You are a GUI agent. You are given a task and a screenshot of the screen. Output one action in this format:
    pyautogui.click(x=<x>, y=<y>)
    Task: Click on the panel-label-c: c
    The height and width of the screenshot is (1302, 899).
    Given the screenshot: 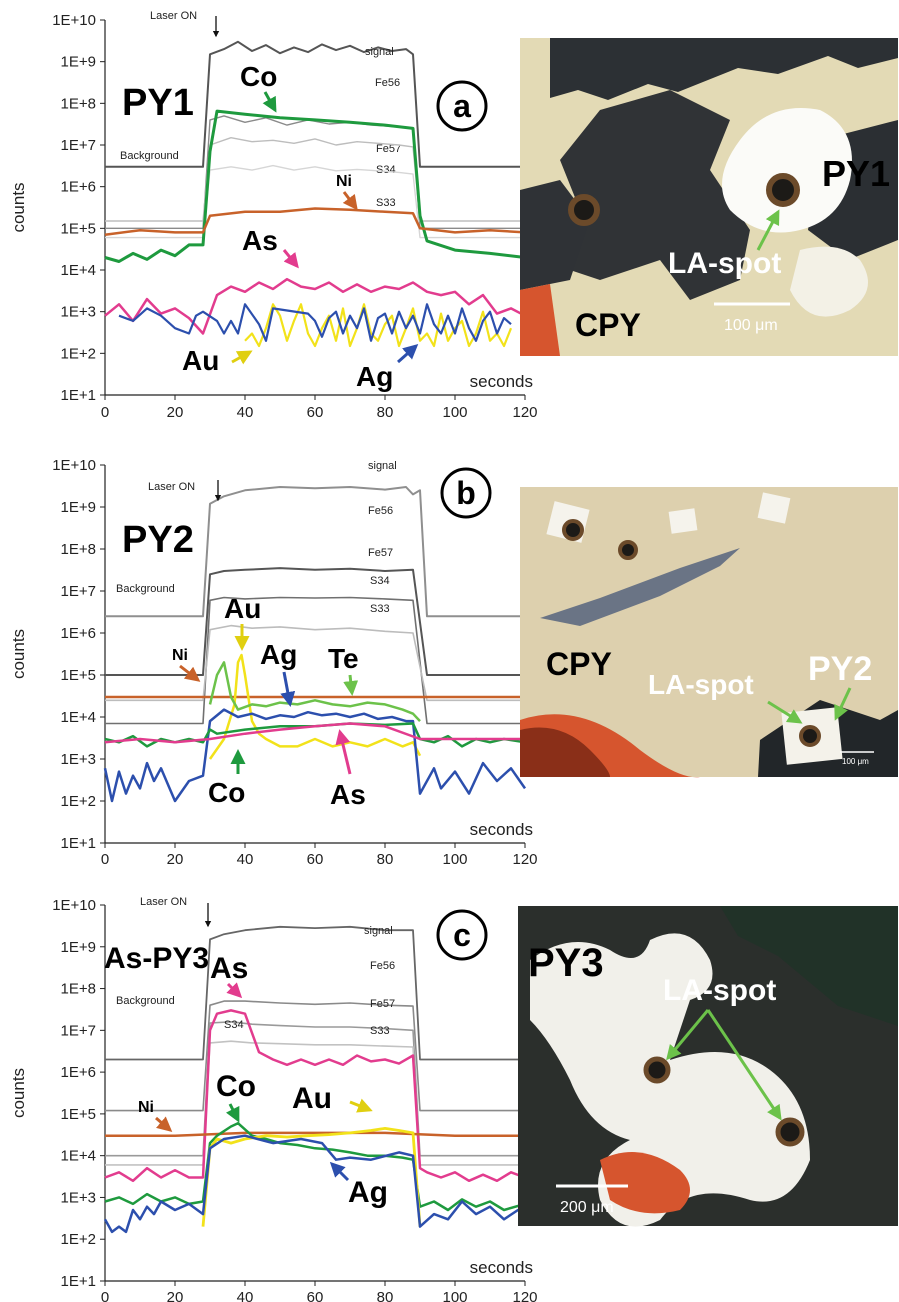 What is the action you would take?
    pyautogui.click(x=462, y=935)
    